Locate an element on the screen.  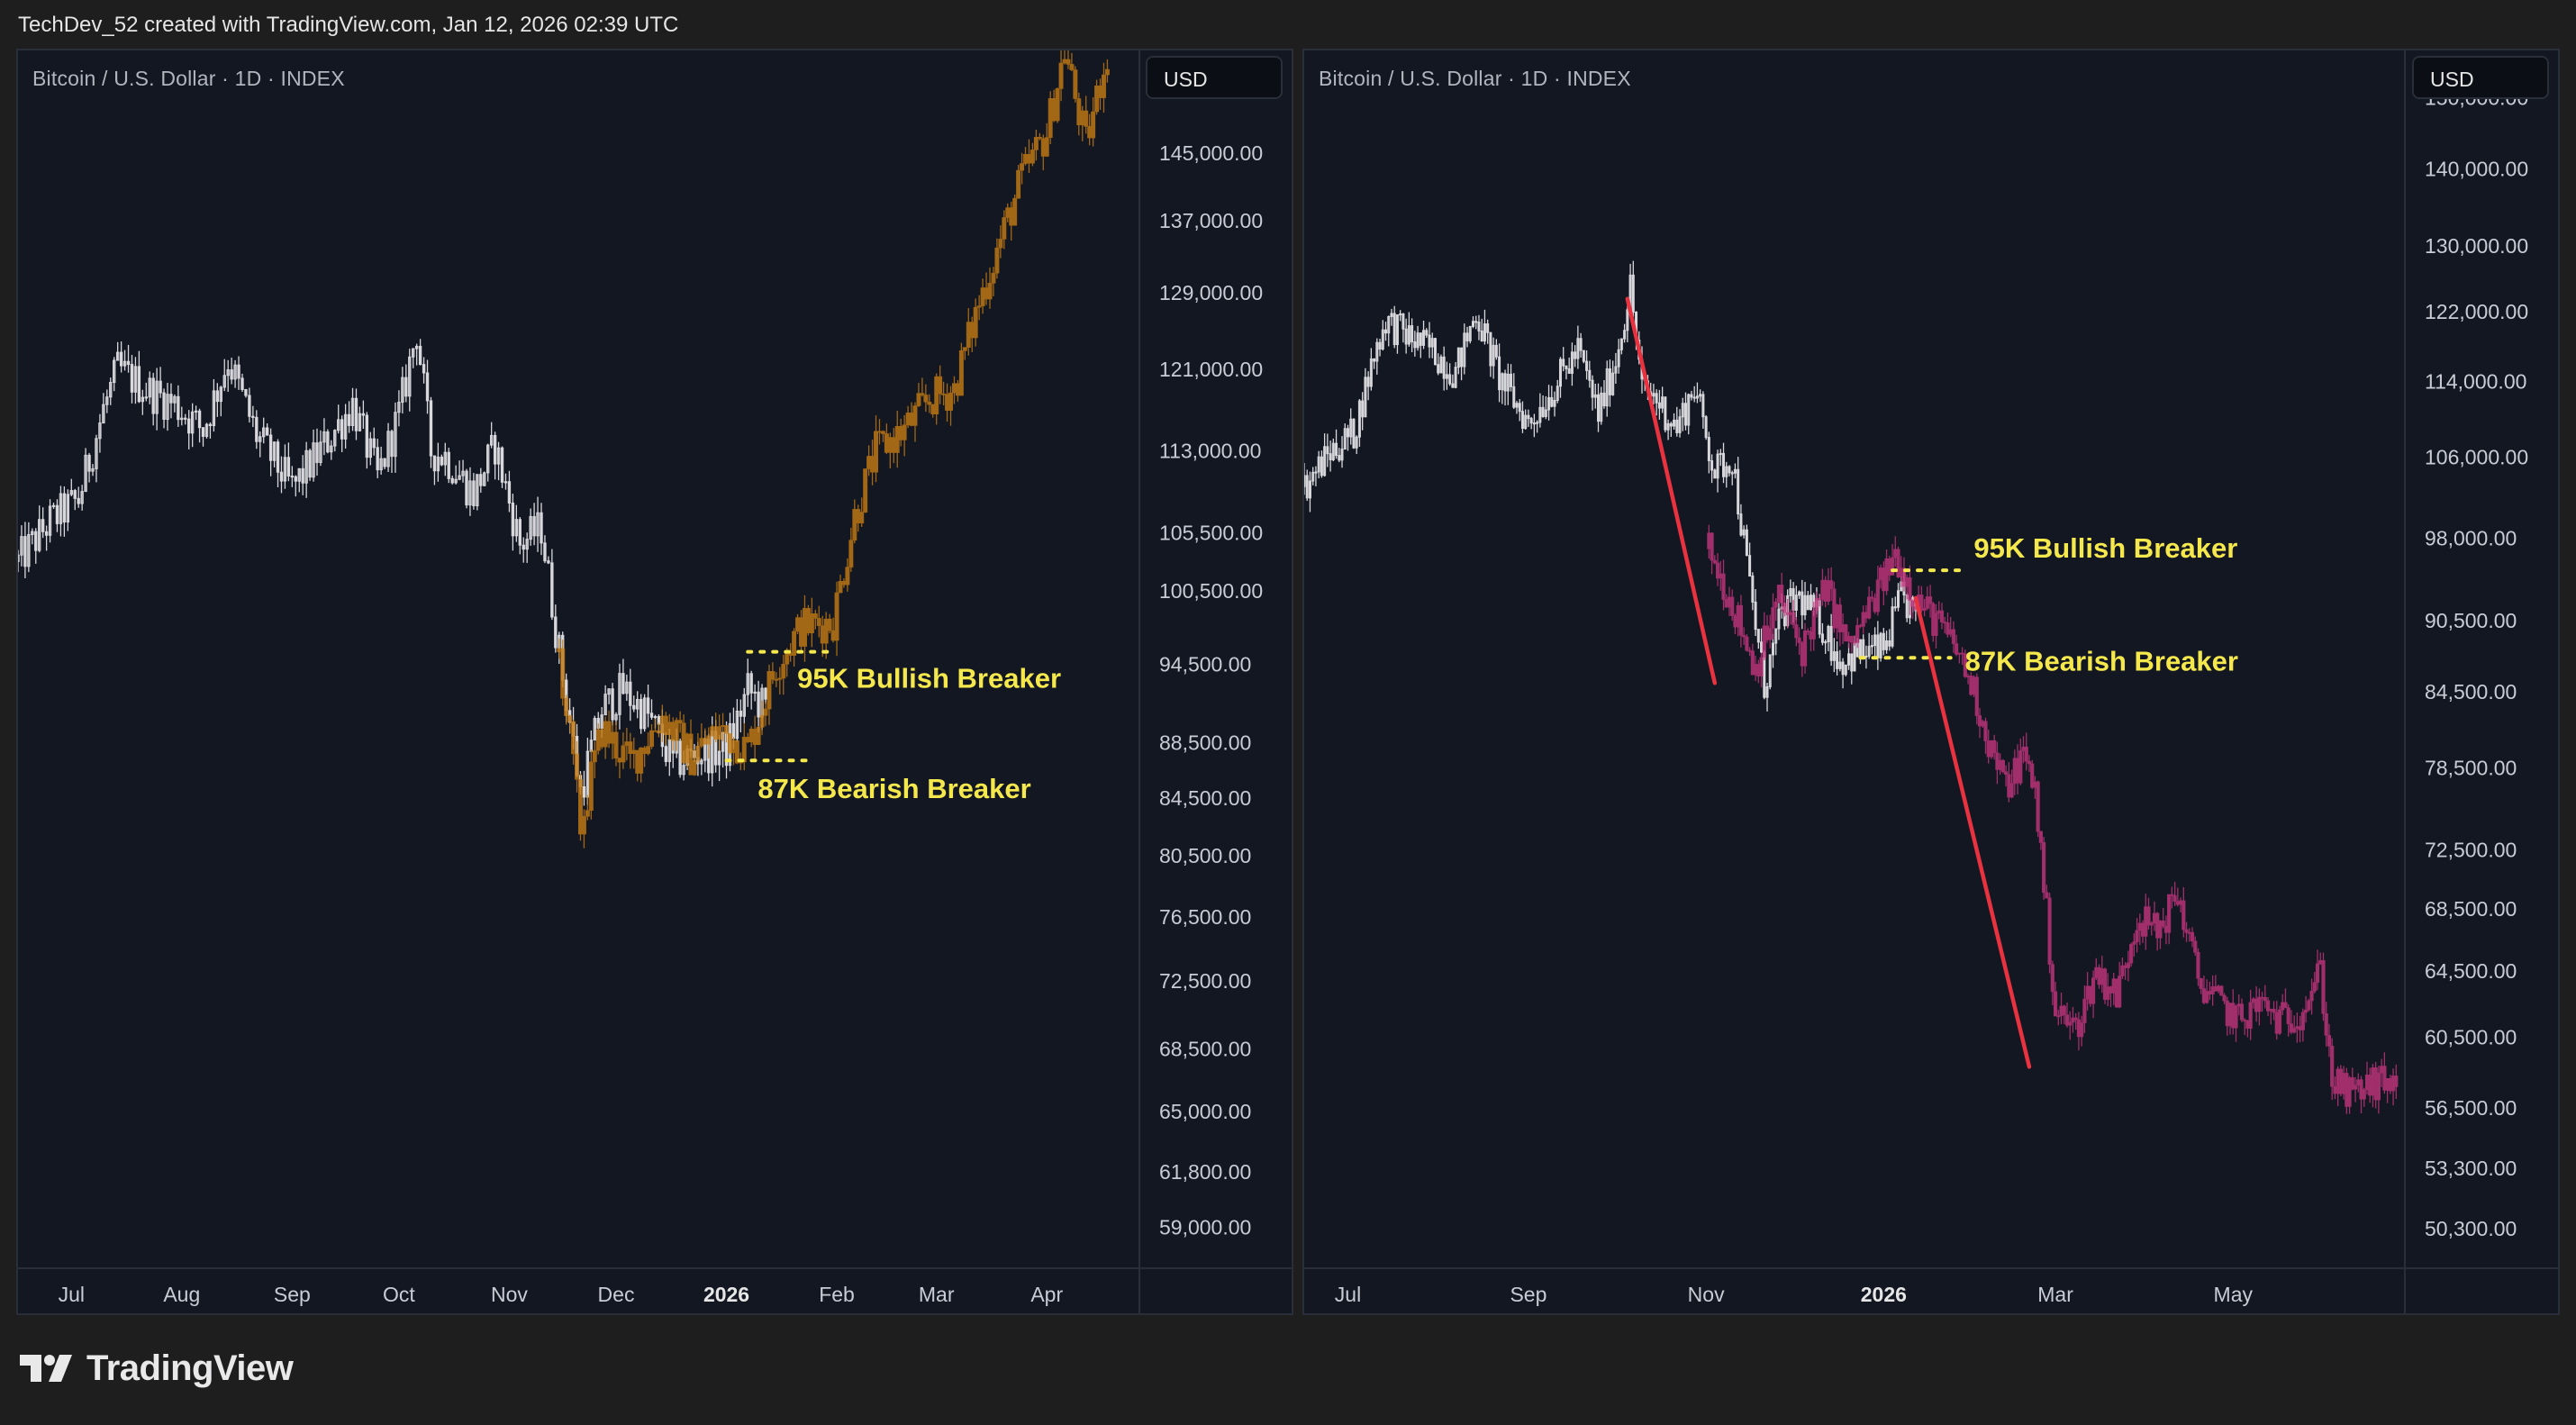
left-currency-button: USD is located at coordinates (1214, 78).